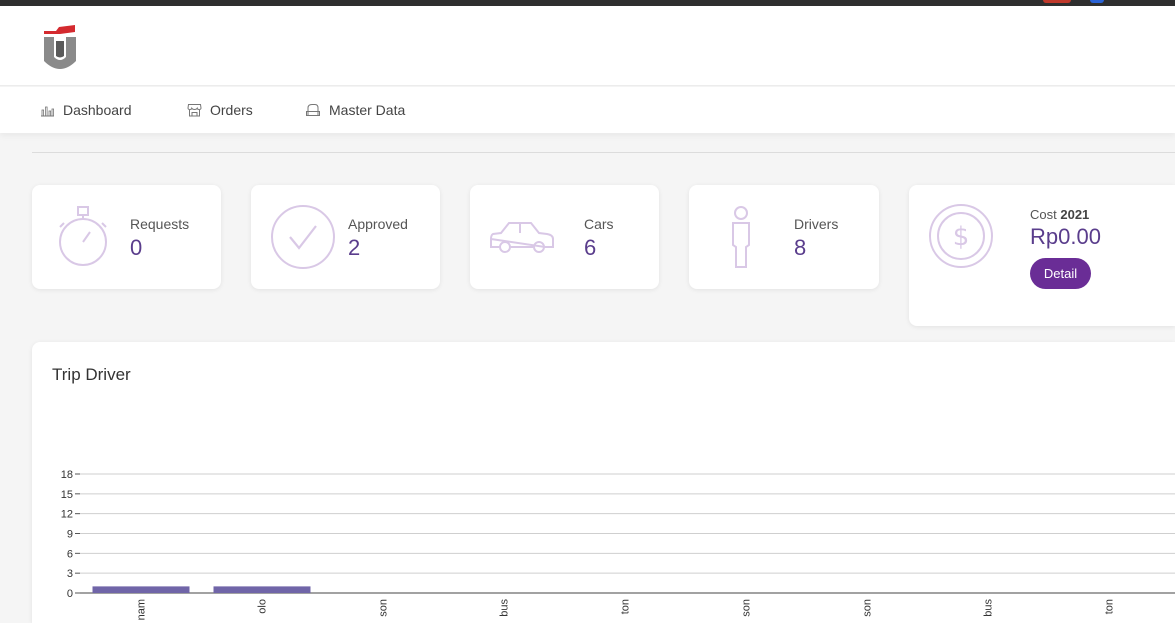  Describe the element at coordinates (70, 535) in the screenshot. I see `y-tick-label: 9` at that location.